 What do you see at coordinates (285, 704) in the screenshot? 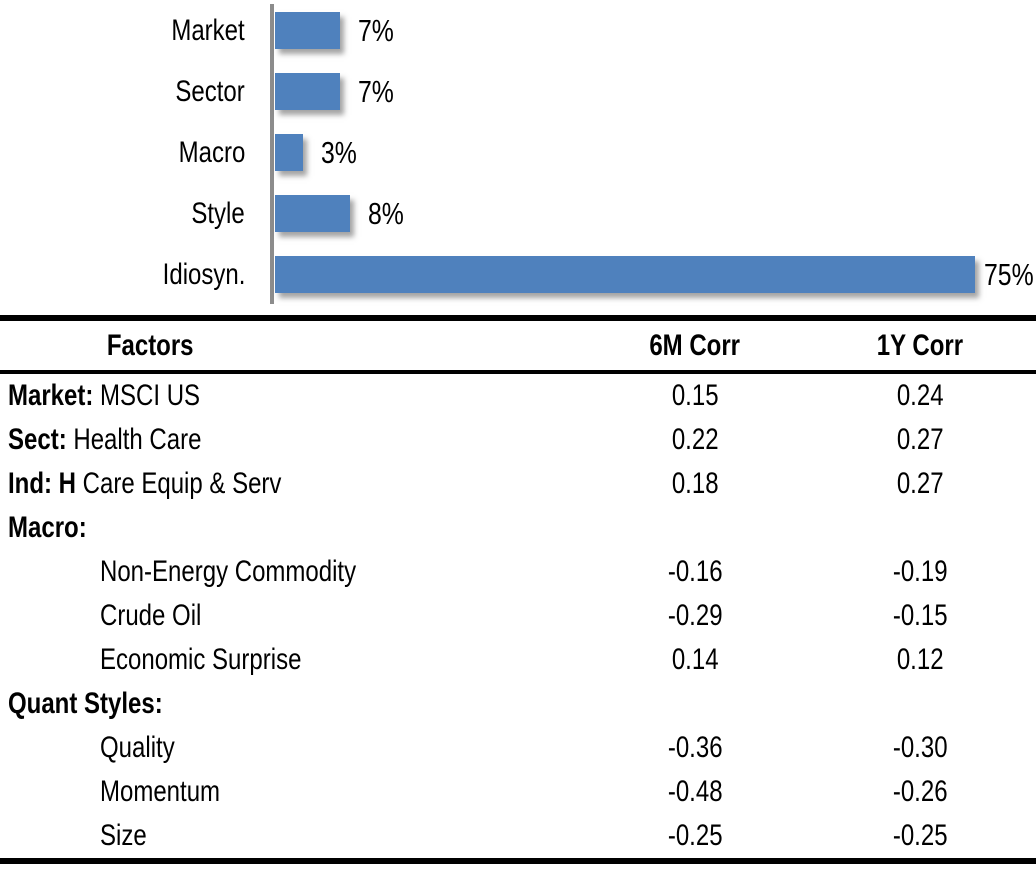
I see `factor-name-cell: Quant Styles:` at bounding box center [285, 704].